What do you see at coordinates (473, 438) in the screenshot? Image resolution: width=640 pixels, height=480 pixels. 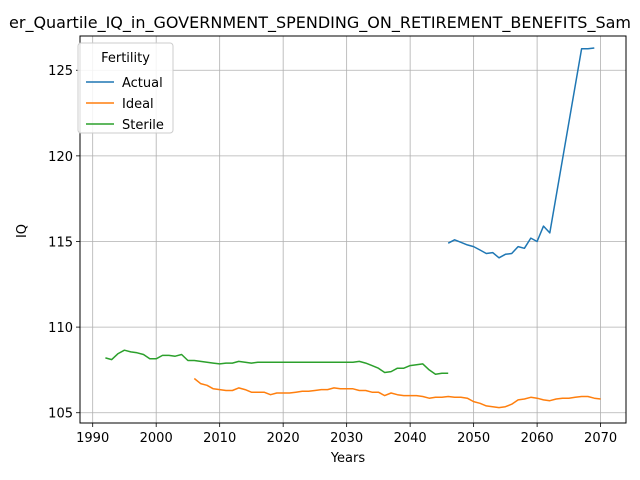 I see `x-tick-label: 2050` at bounding box center [473, 438].